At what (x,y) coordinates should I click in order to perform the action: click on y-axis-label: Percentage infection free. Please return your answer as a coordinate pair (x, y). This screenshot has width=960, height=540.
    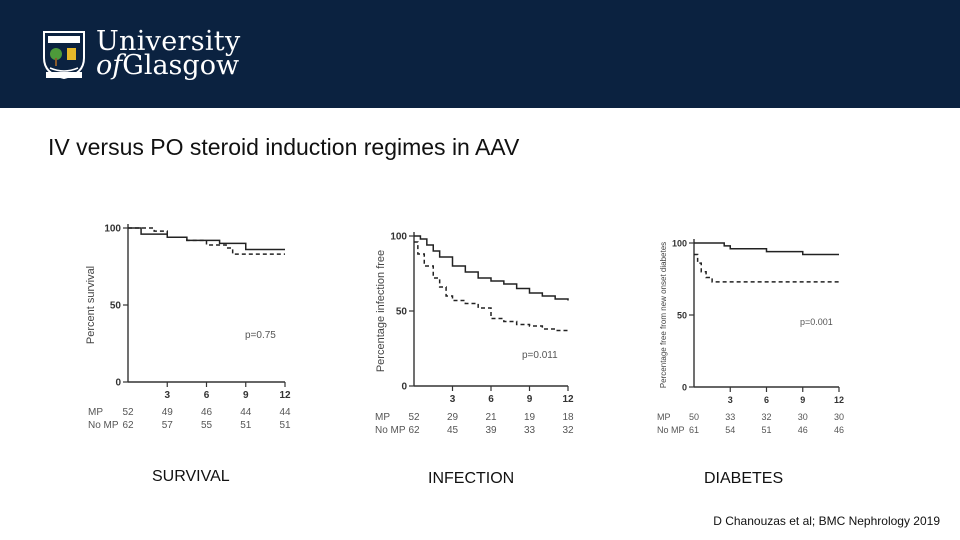
    Looking at the image, I should click on (381, 311).